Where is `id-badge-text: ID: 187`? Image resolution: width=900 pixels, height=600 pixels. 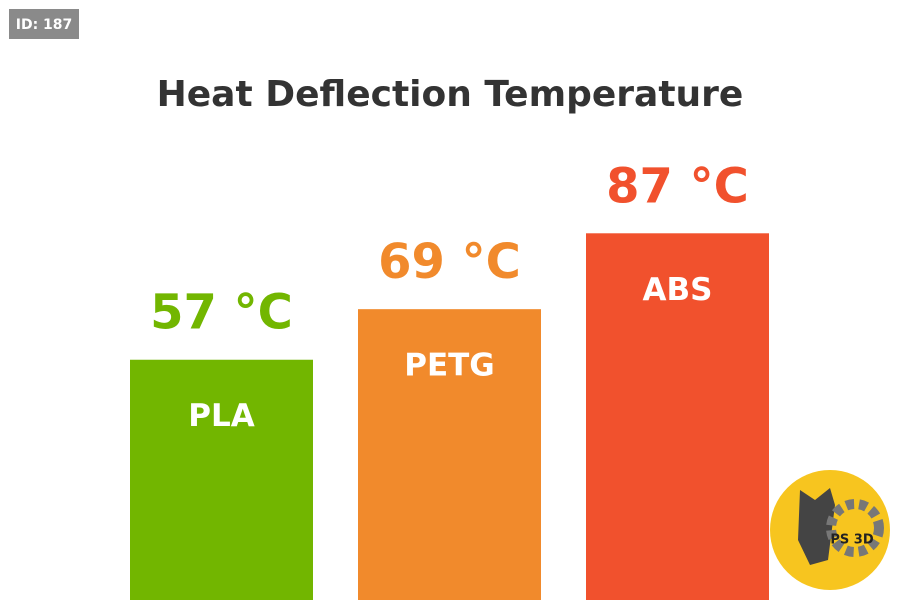
id-badge-text: ID: 187 is located at coordinates (44, 25).